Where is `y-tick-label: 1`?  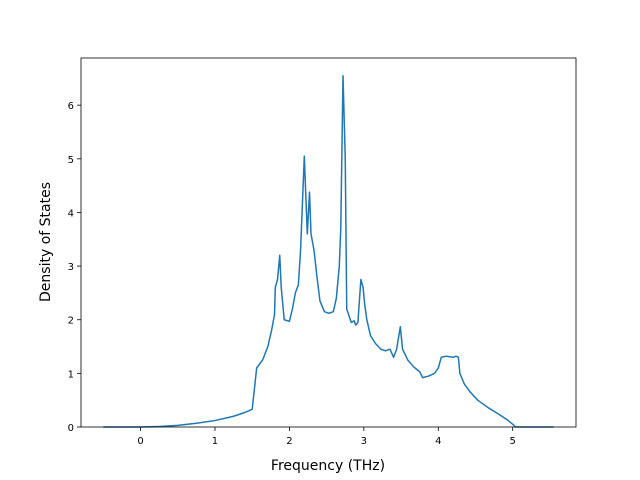 y-tick-label: 1 is located at coordinates (71, 374).